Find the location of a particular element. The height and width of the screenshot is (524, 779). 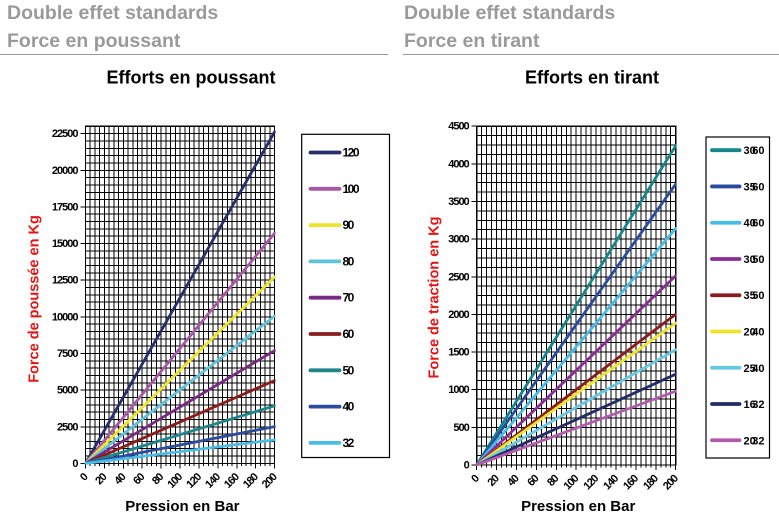

svg-text: 4060 is located at coordinates (754, 224).